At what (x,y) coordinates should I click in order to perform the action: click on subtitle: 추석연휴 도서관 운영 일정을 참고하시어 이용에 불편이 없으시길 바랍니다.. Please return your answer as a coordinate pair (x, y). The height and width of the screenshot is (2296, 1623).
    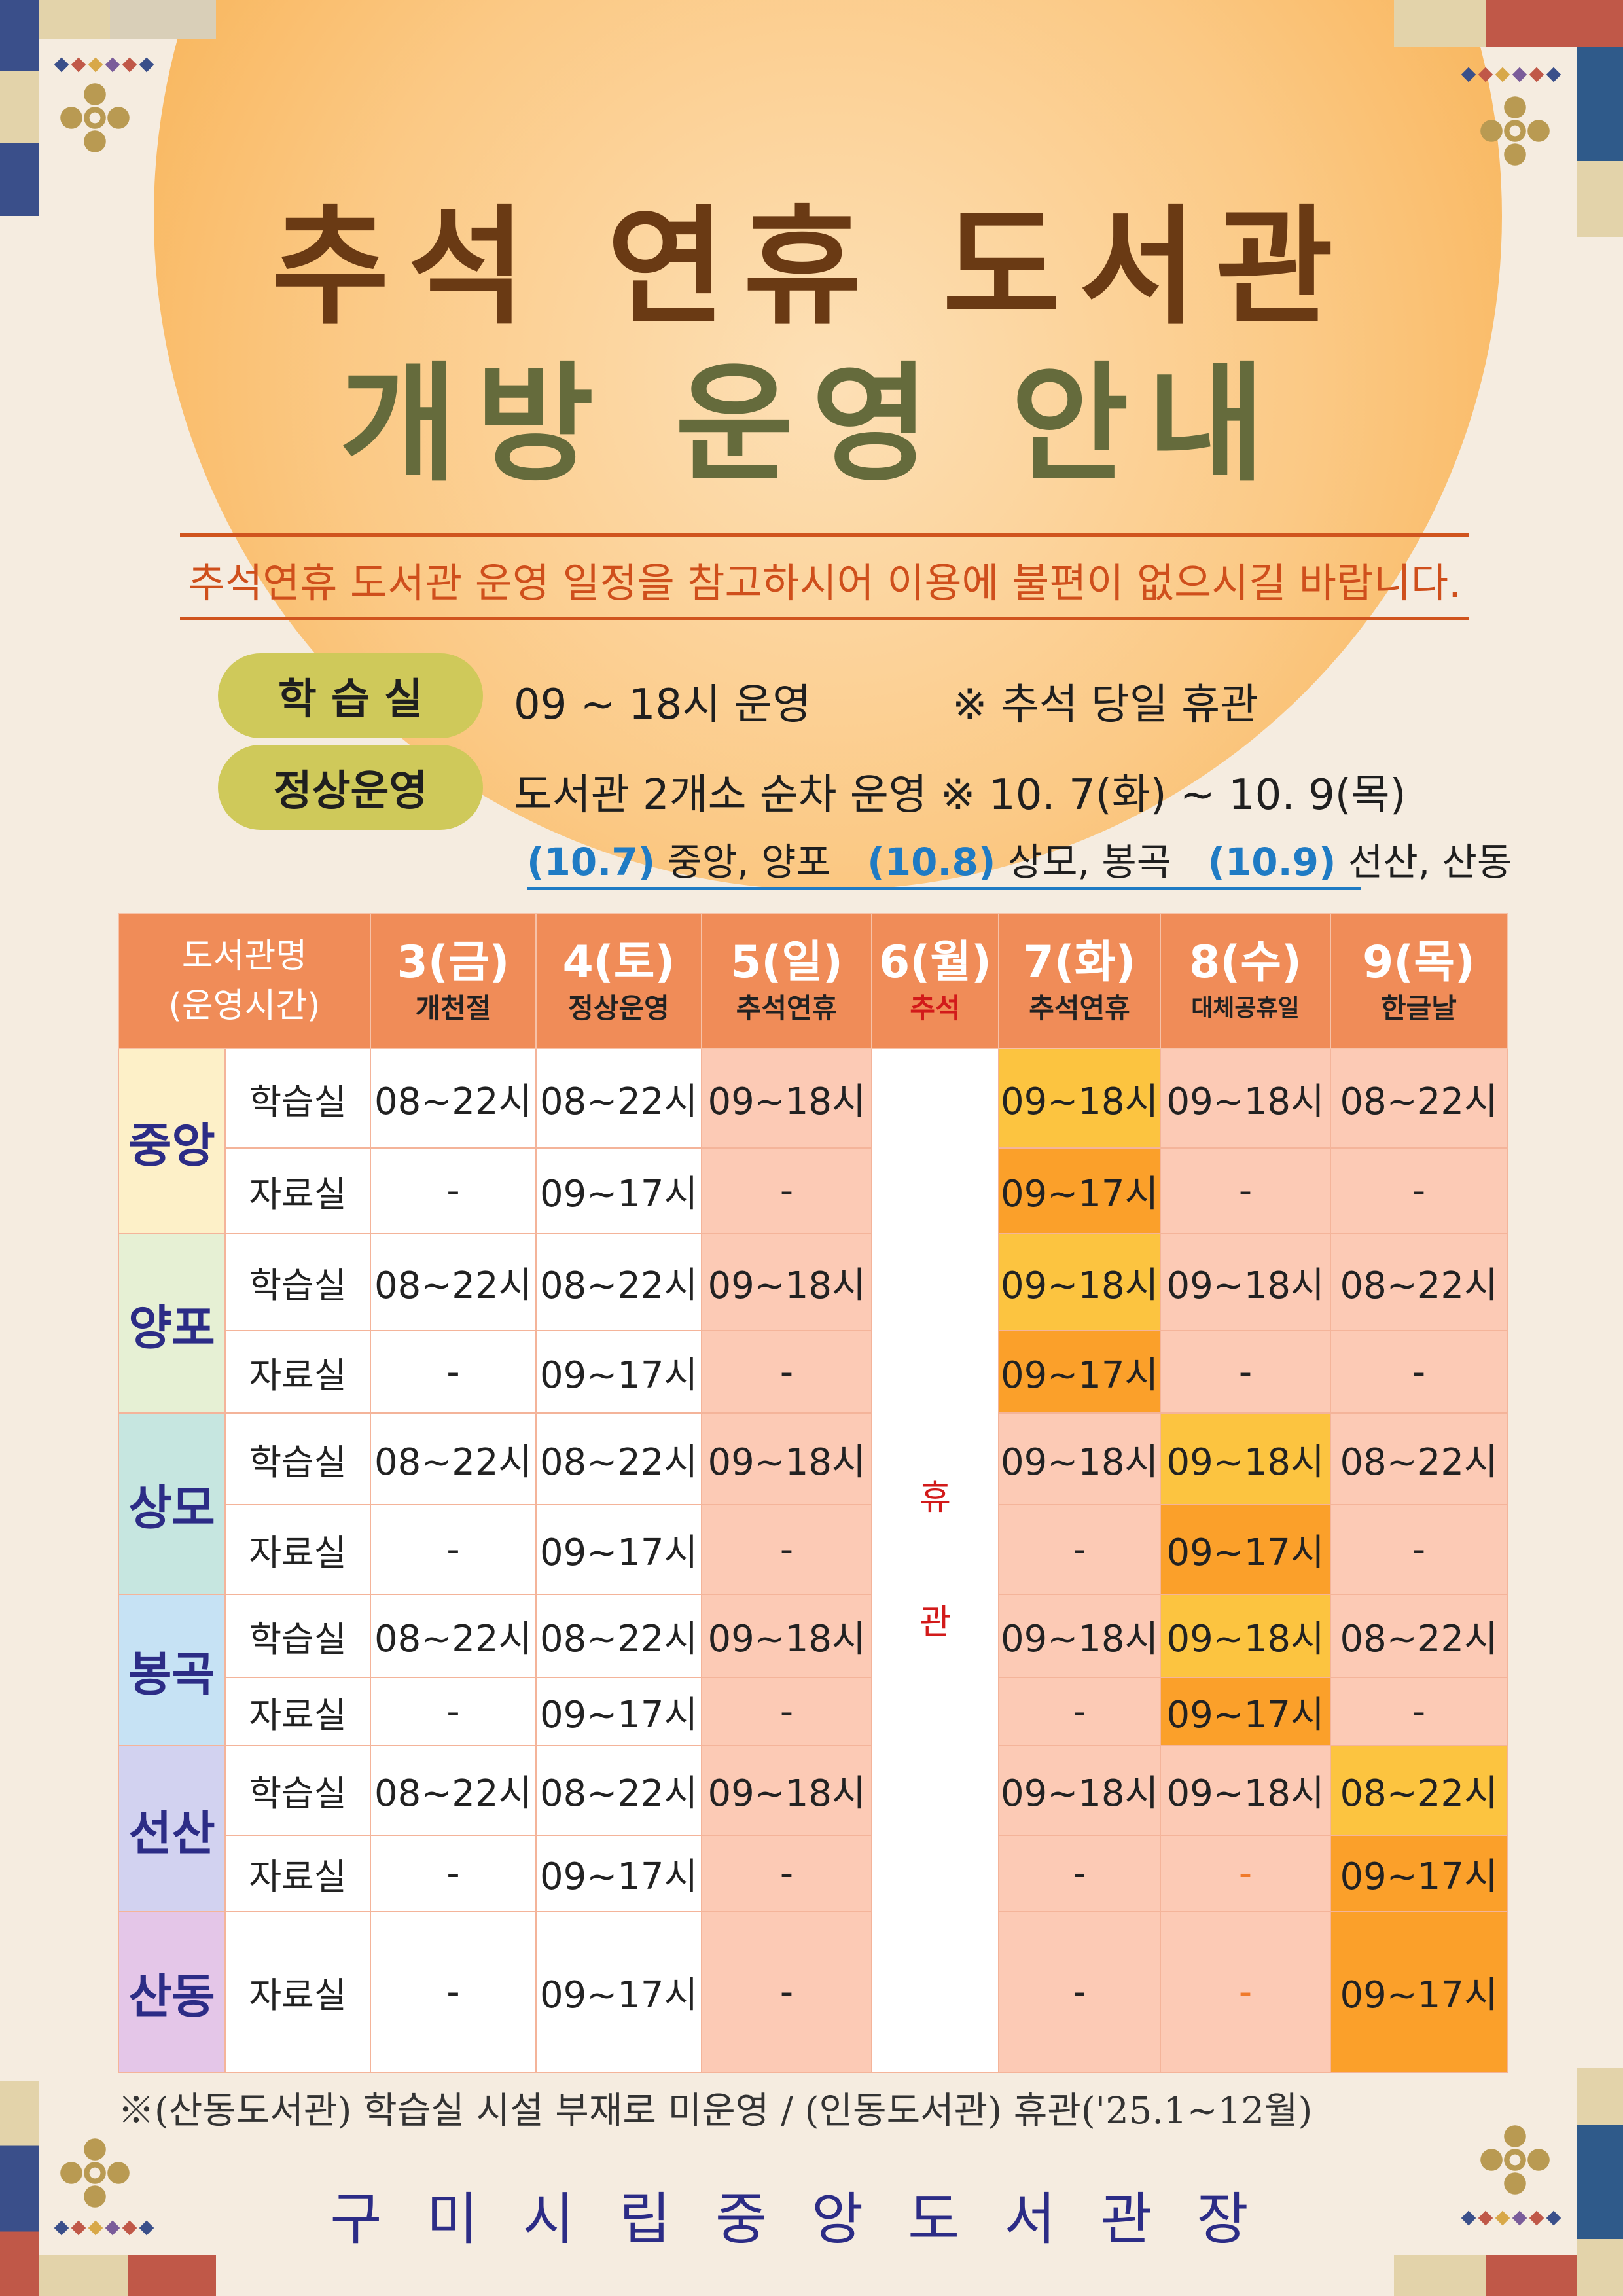
    Looking at the image, I should click on (825, 583).